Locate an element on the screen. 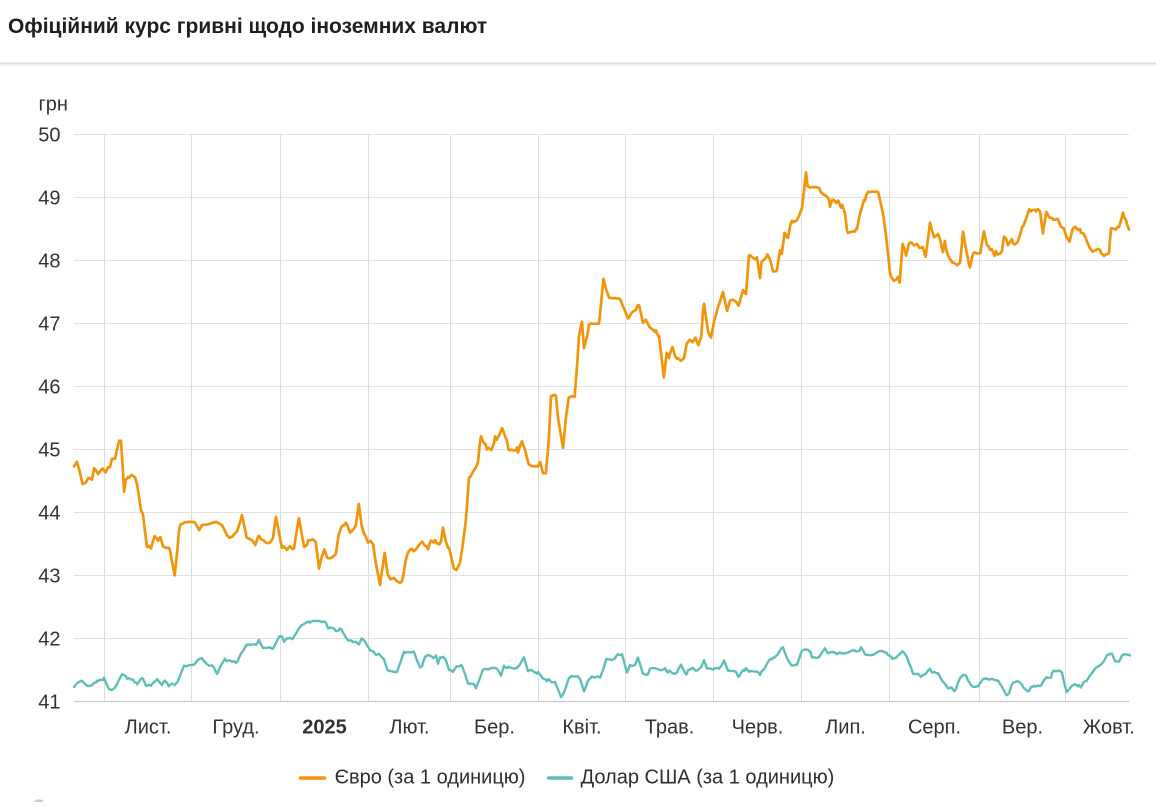 The width and height of the screenshot is (1156, 807). svg-text: Вер. is located at coordinates (1022, 728).